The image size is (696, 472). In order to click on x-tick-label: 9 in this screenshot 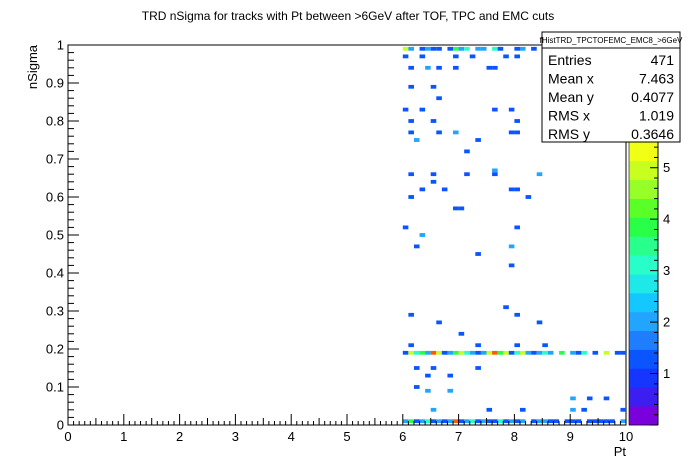, I will do `click(570, 436)`.